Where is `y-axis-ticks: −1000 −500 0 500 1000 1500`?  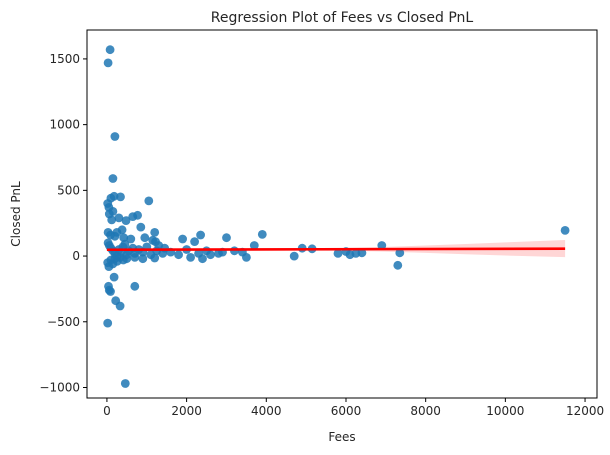 y-axis-ticks: −1000 −500 0 500 1000 1500 is located at coordinates (63, 223).